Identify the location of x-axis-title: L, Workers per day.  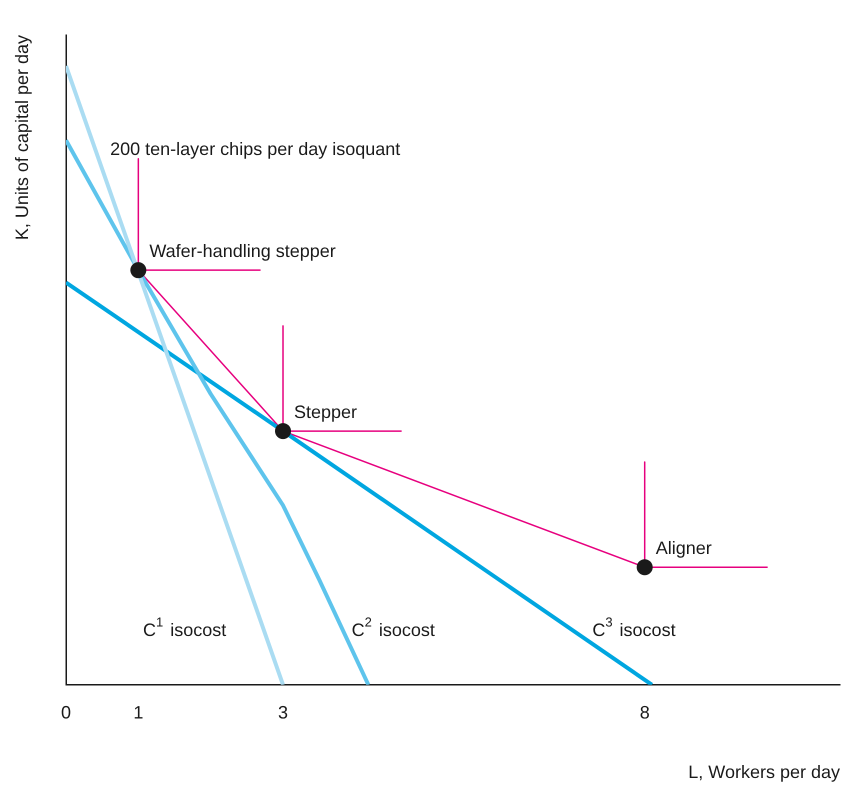
(764, 772).